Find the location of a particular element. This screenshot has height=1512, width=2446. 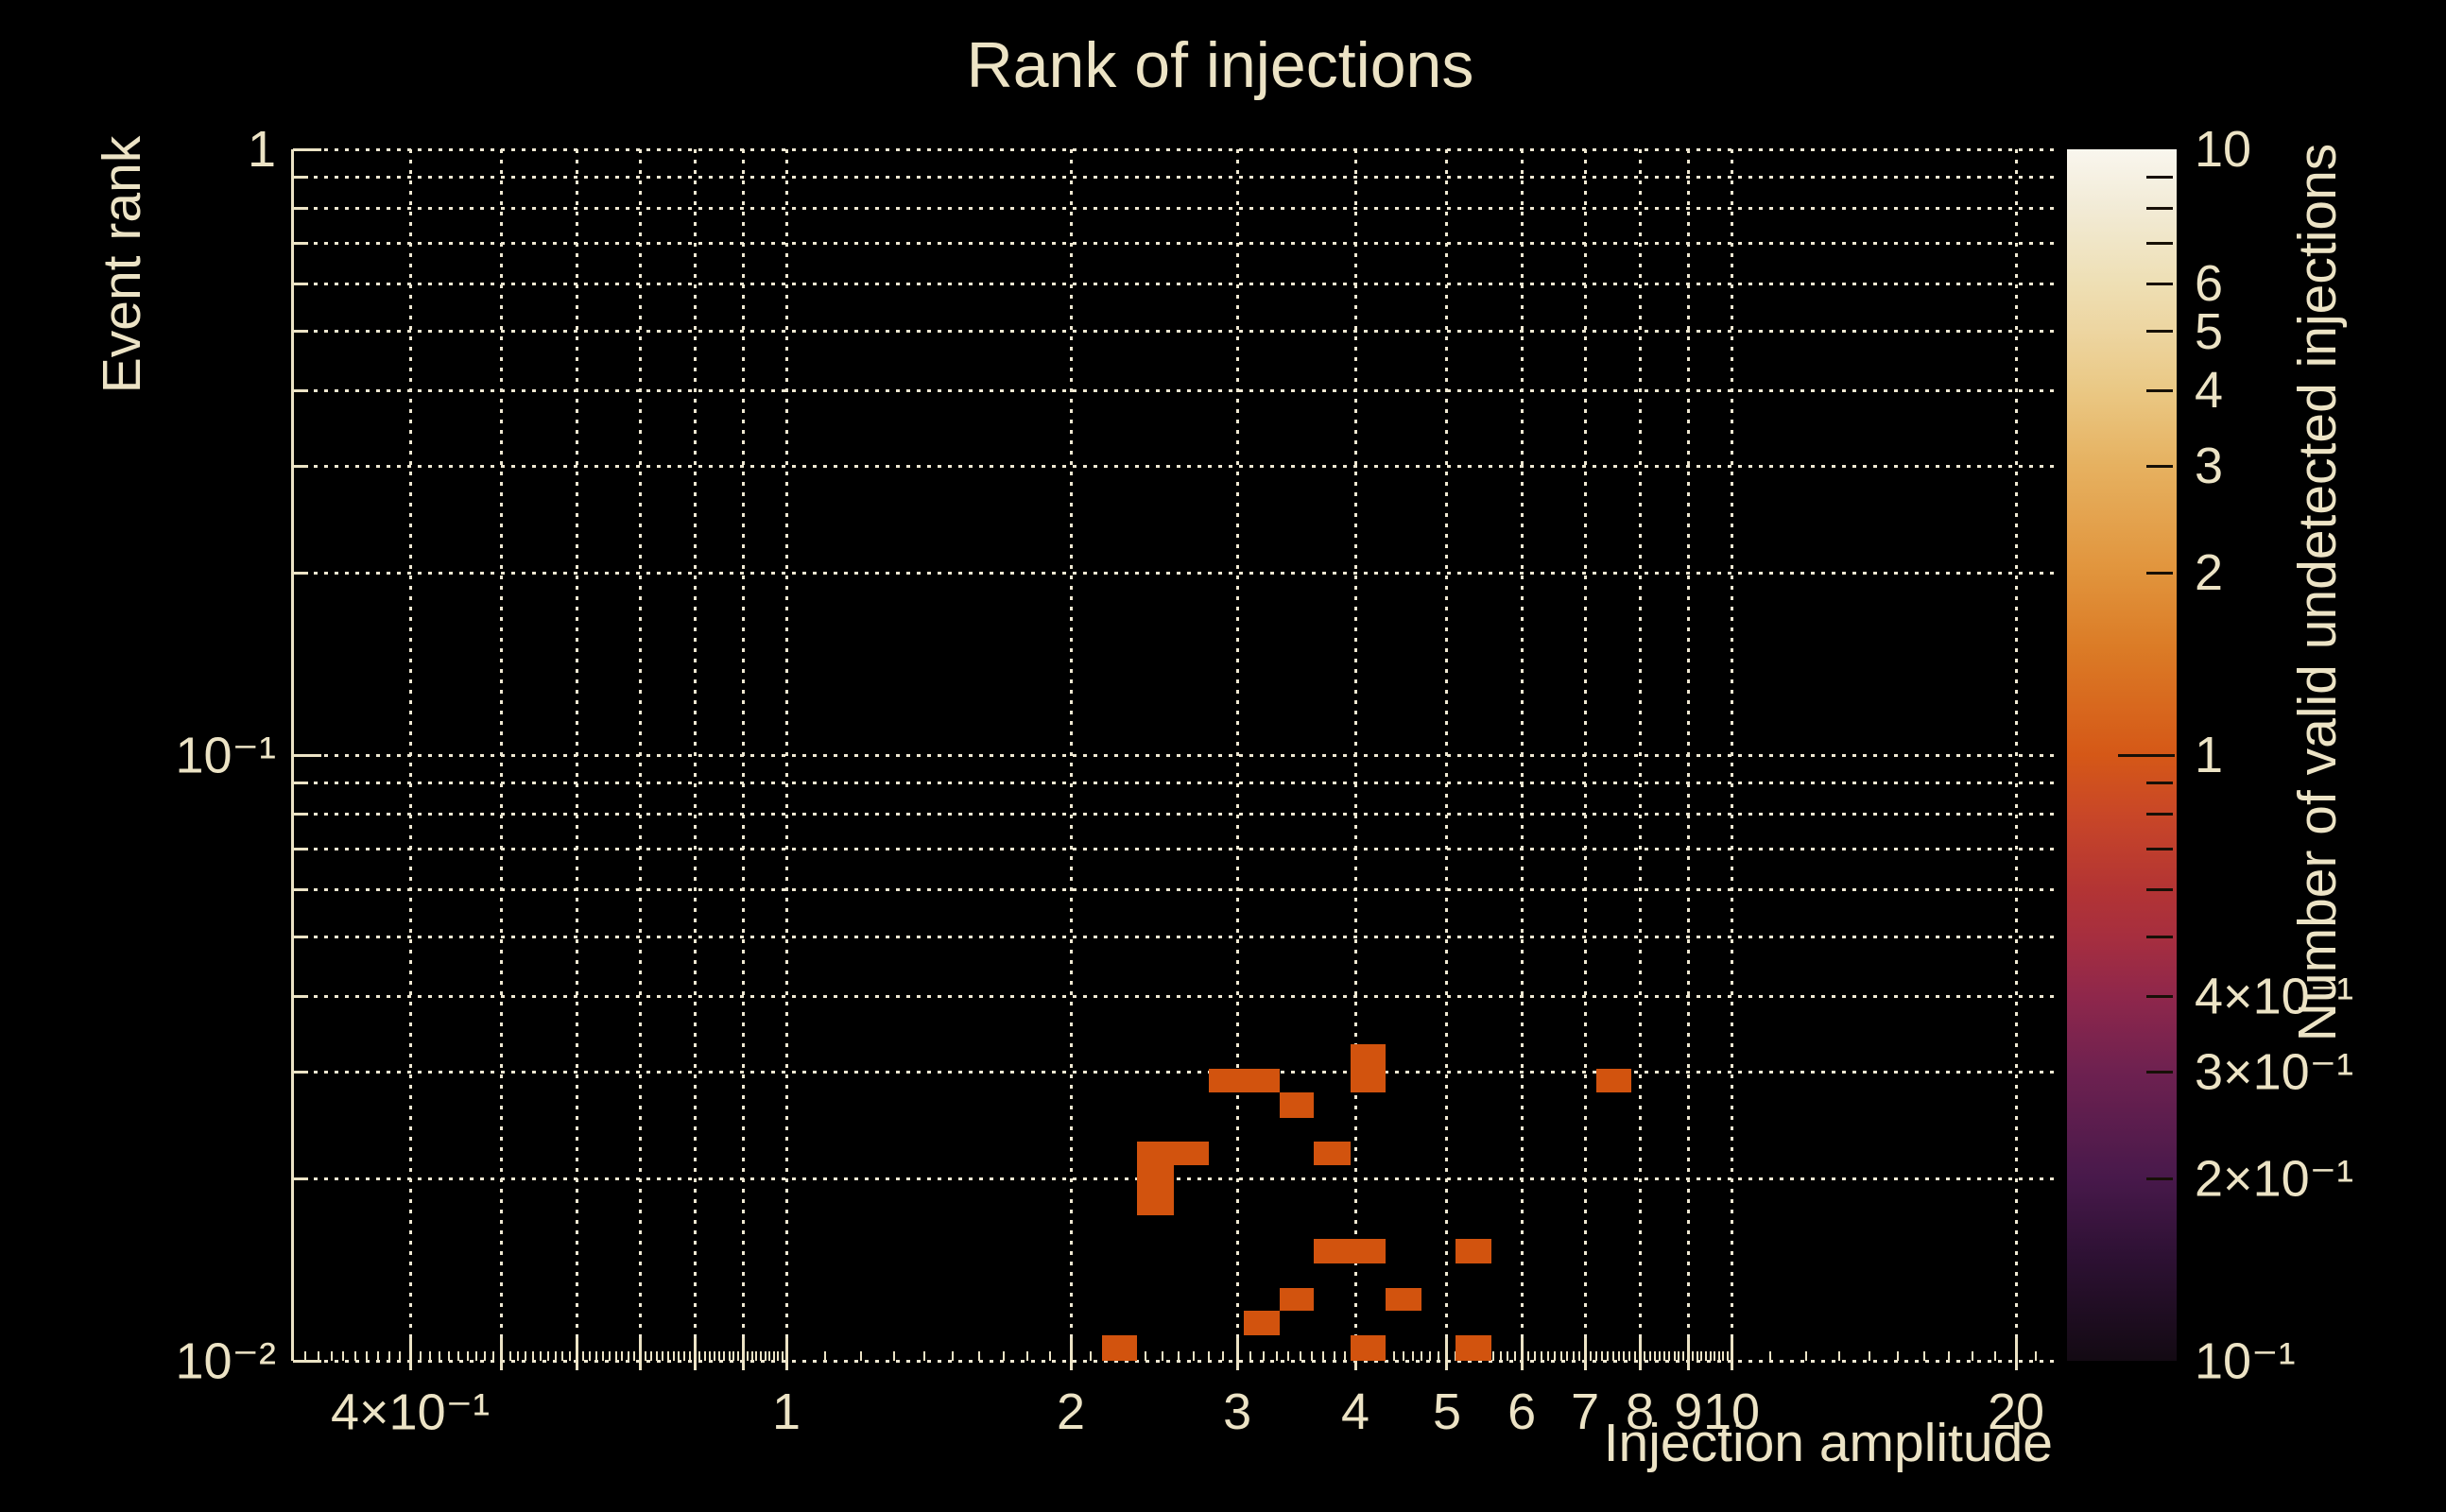

x-tick-label: 20 is located at coordinates (2016, 1411).